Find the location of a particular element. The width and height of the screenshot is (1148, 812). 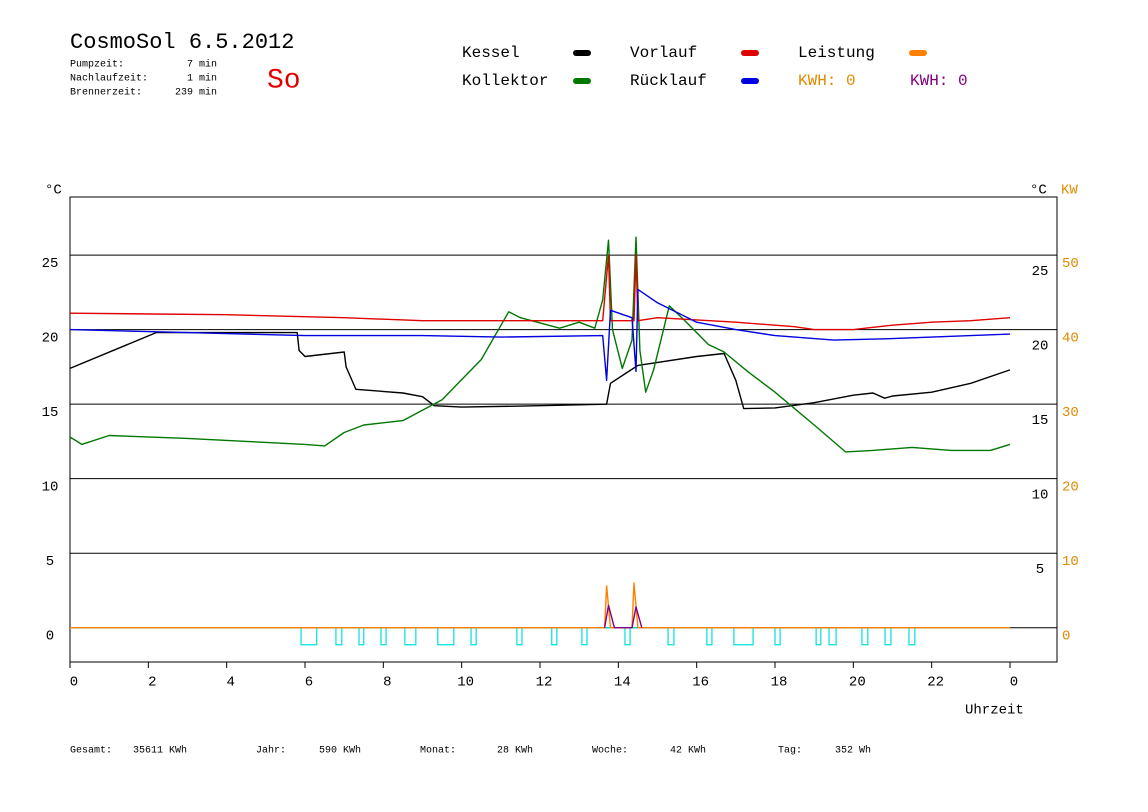

x-tick-label: 4 is located at coordinates (230, 683).